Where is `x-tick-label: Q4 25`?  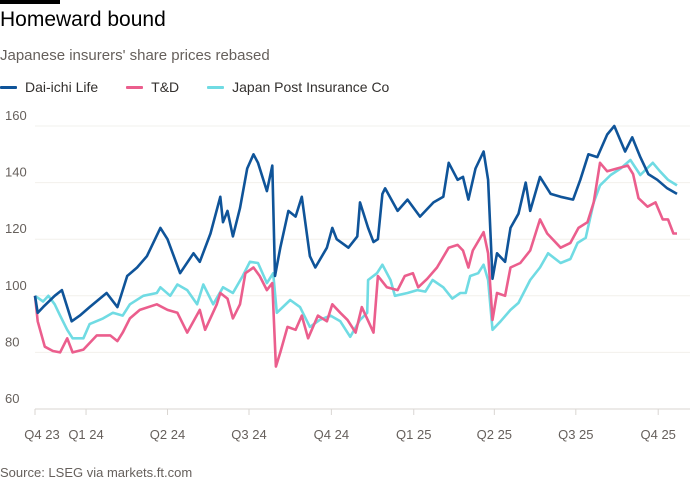
x-tick-label: Q4 25 is located at coordinates (657, 434).